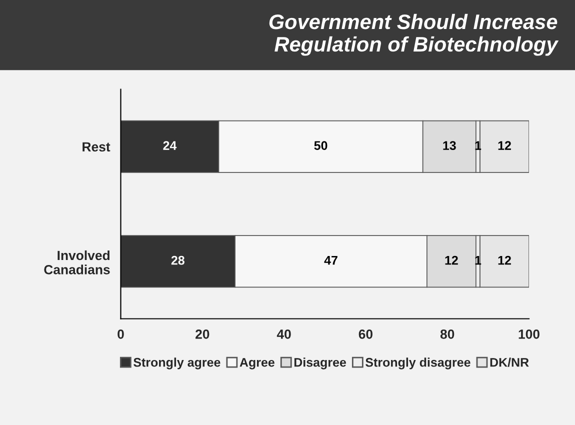  What do you see at coordinates (203, 334) in the screenshot?
I see `x-tick-label: 20` at bounding box center [203, 334].